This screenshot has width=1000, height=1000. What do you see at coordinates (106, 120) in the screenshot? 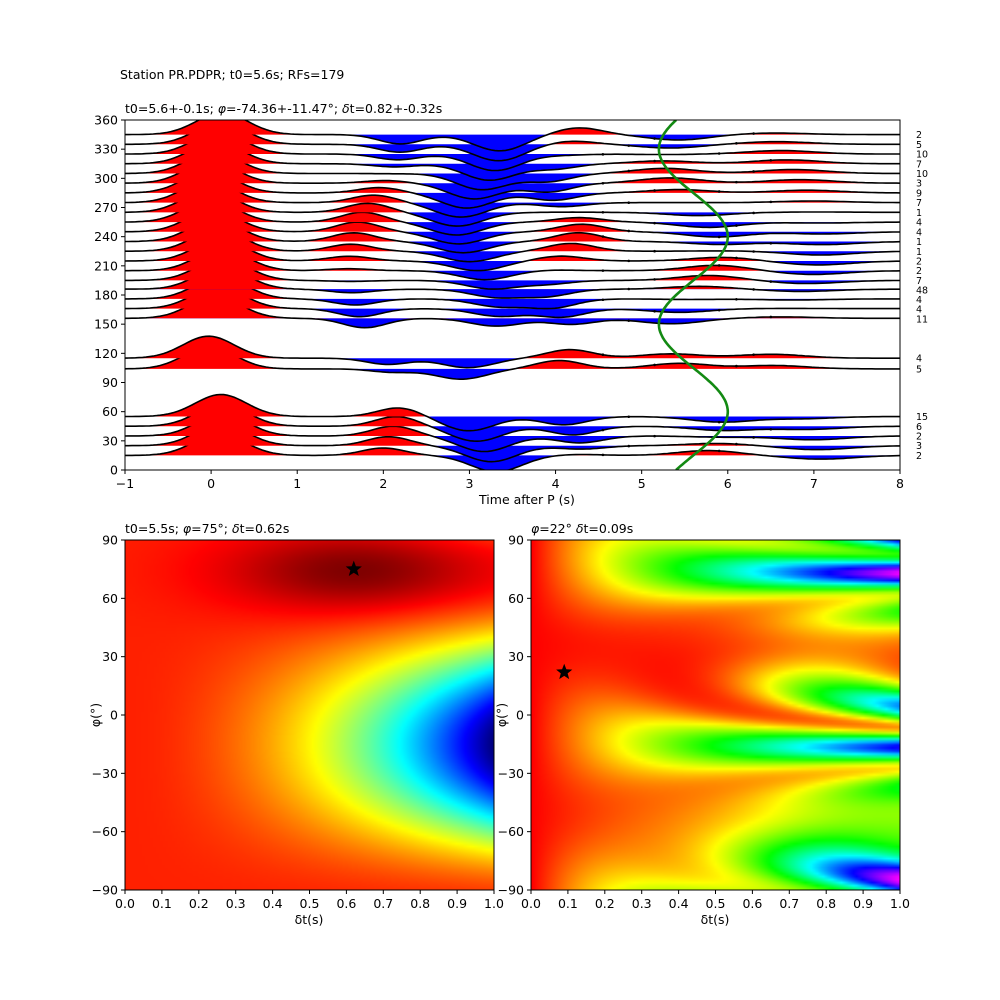
I see `y-tick-label: 360` at bounding box center [106, 120].